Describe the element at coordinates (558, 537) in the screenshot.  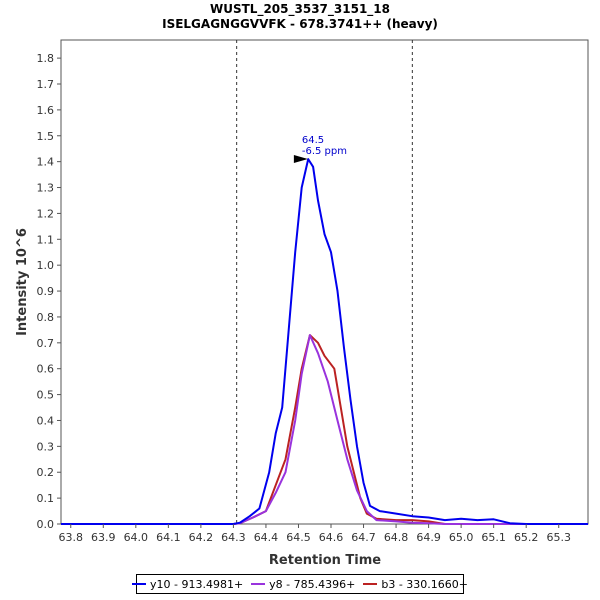
I see `x-tick-label: 65.3` at that location.